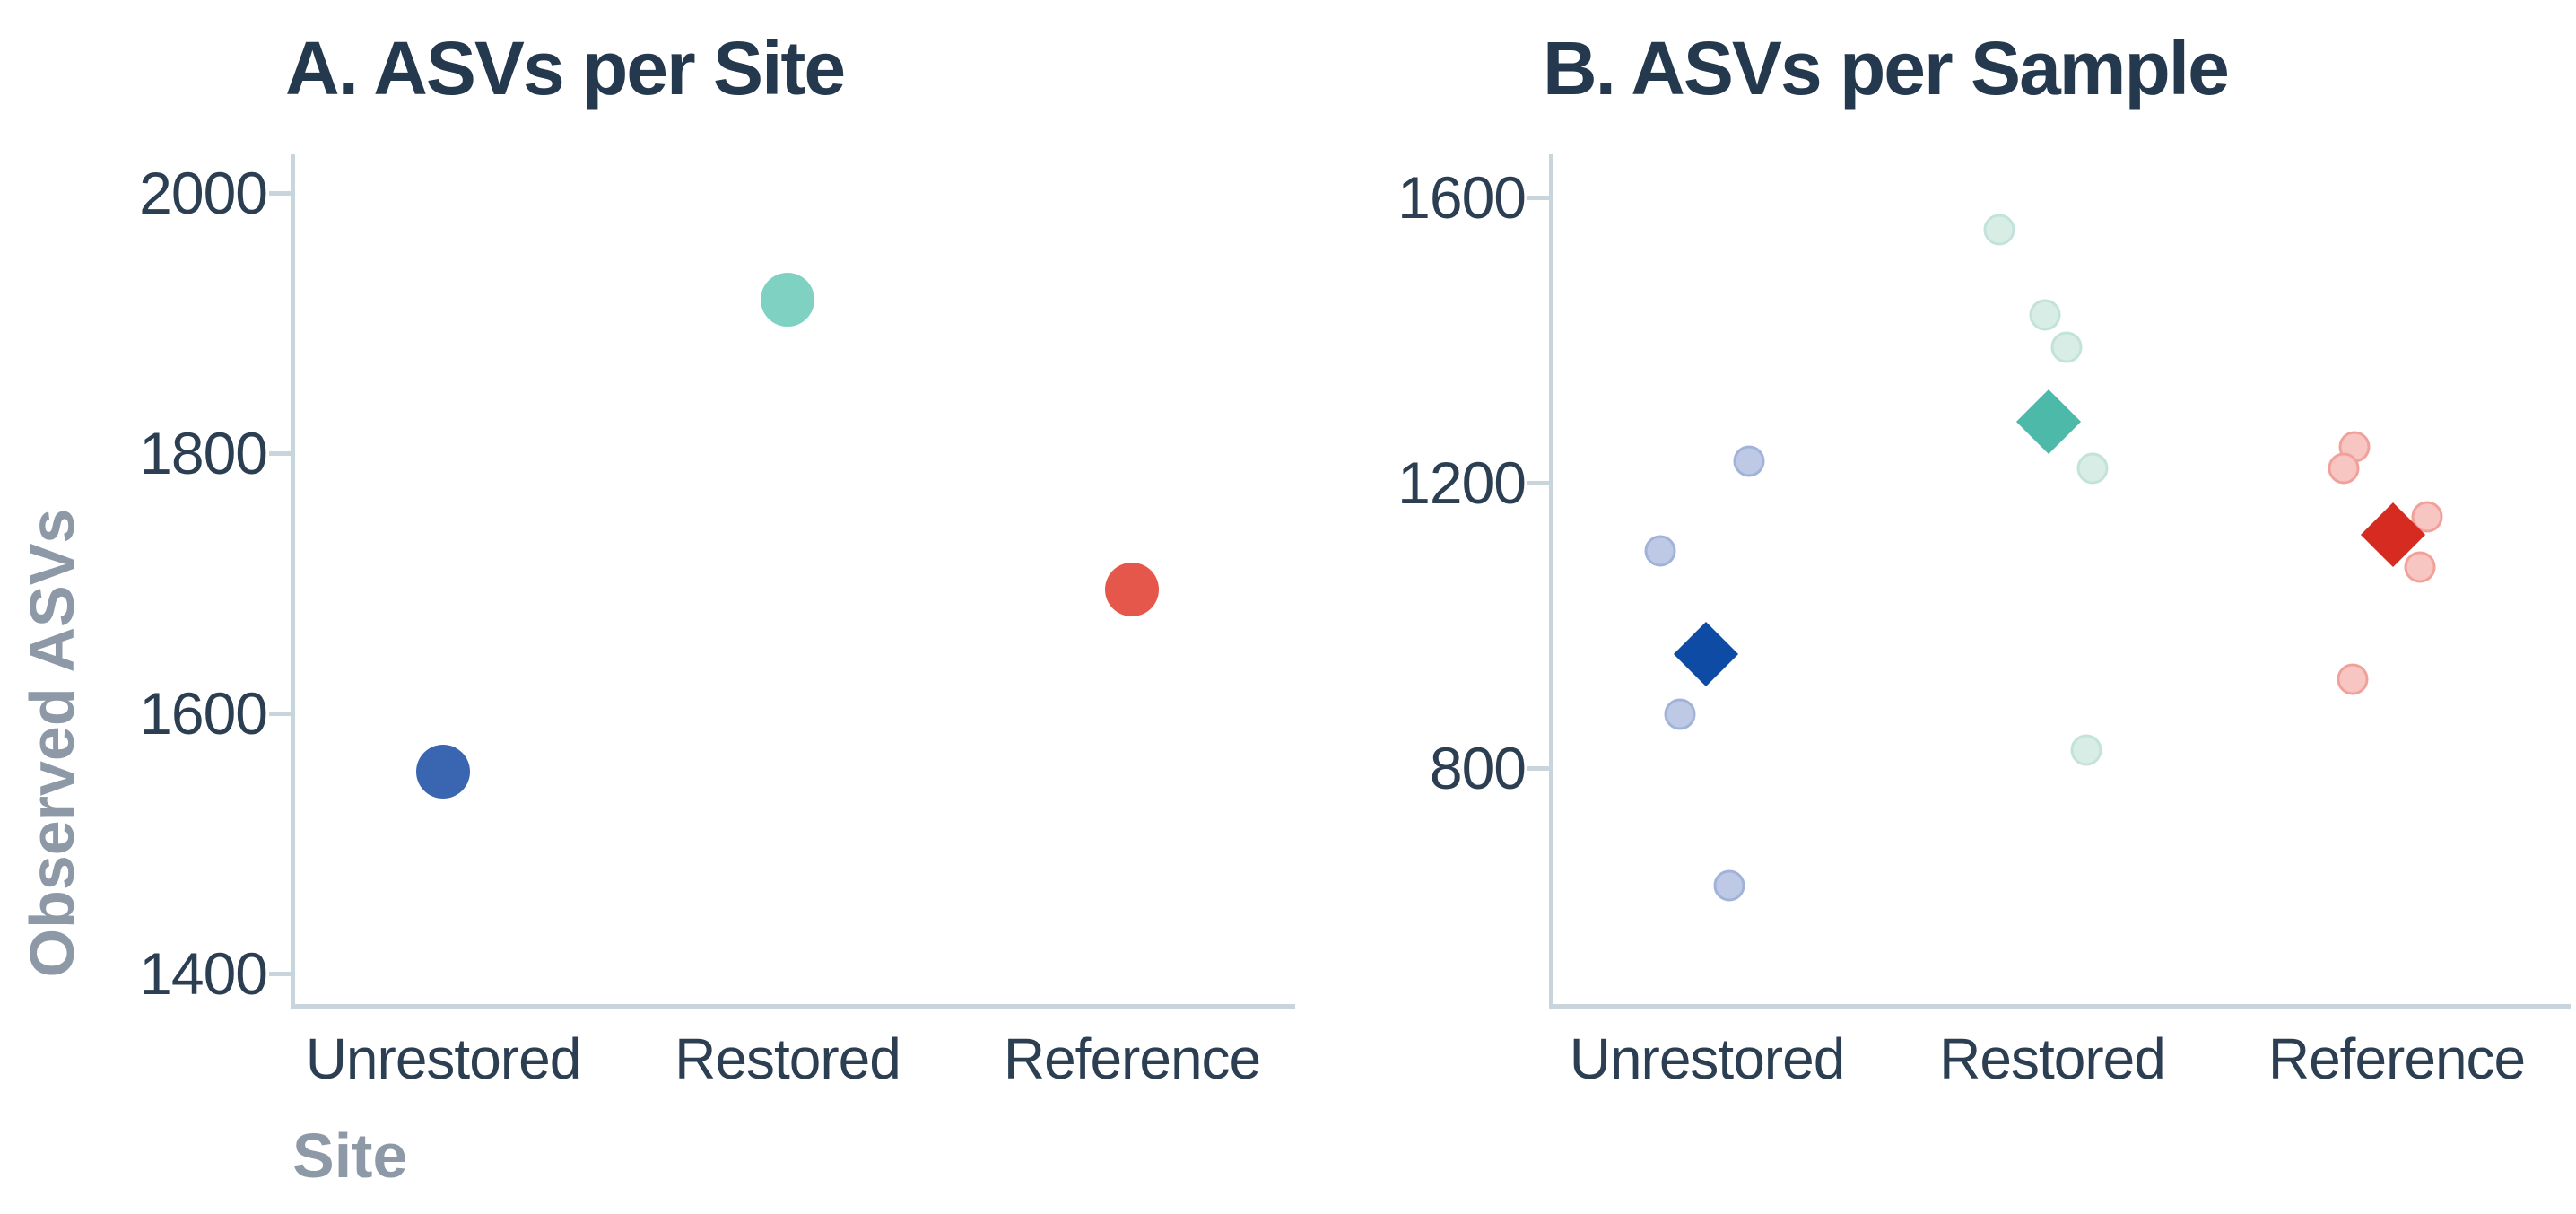 Image resolution: width=2576 pixels, height=1214 pixels. Describe the element at coordinates (52, 743) in the screenshot. I see `y-axis-title: Observed ASVs` at that location.